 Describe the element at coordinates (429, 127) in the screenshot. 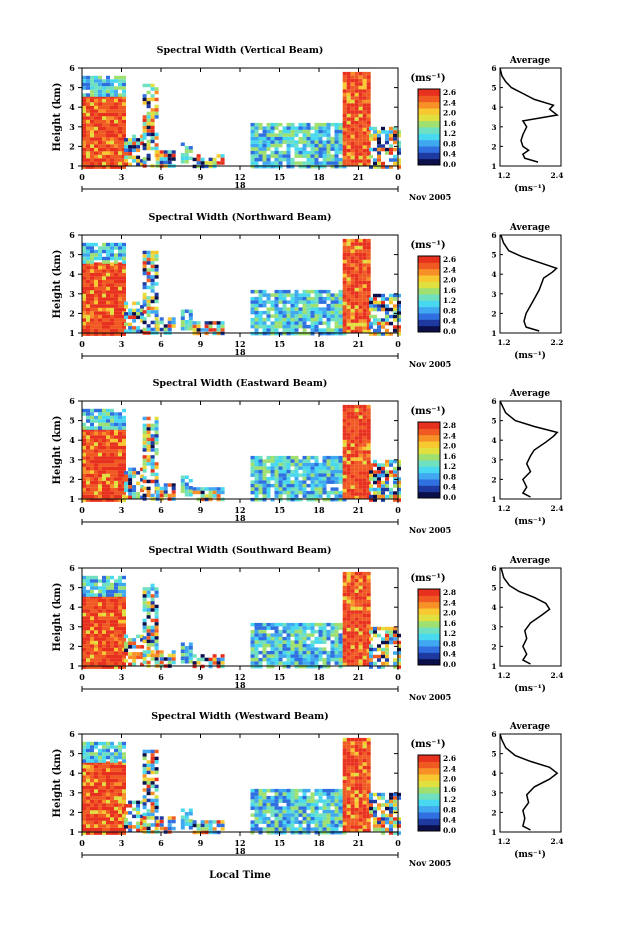

I see `colorbar-frame` at that location.